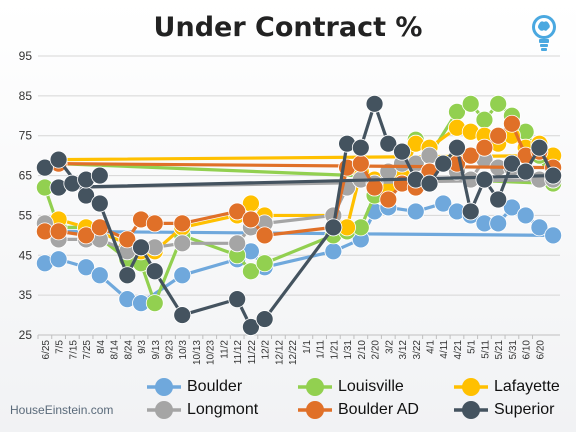  I want to click on x-tick-label: 1/11, so click(321, 349).